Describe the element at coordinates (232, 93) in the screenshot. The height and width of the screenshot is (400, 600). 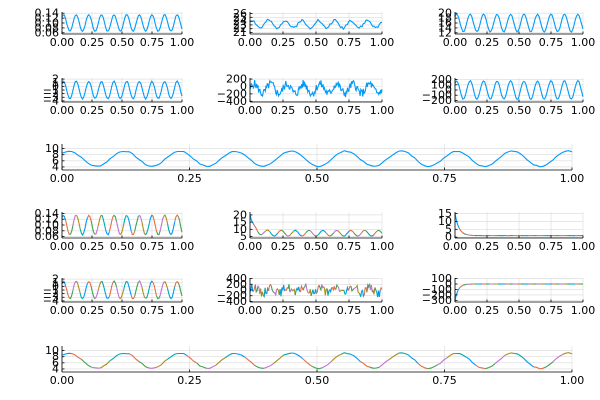
I see `y-tick-label: −200` at that location.